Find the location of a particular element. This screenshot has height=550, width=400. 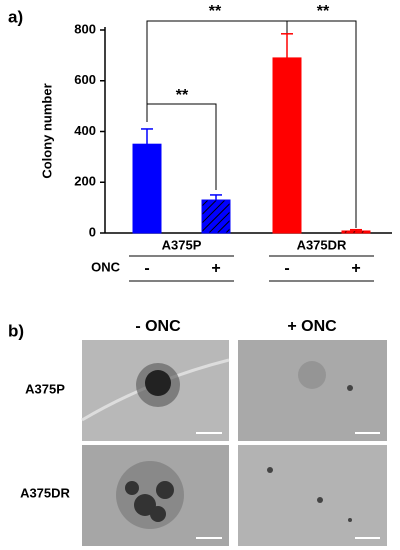

y-tick-label: 600 is located at coordinates (85, 79).